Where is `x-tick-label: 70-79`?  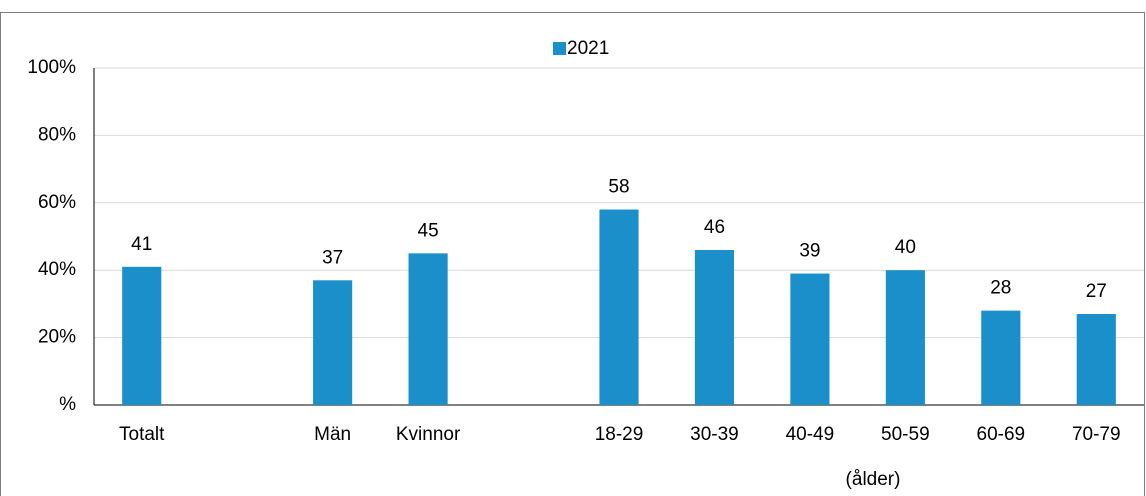 x-tick-label: 70-79 is located at coordinates (1096, 434).